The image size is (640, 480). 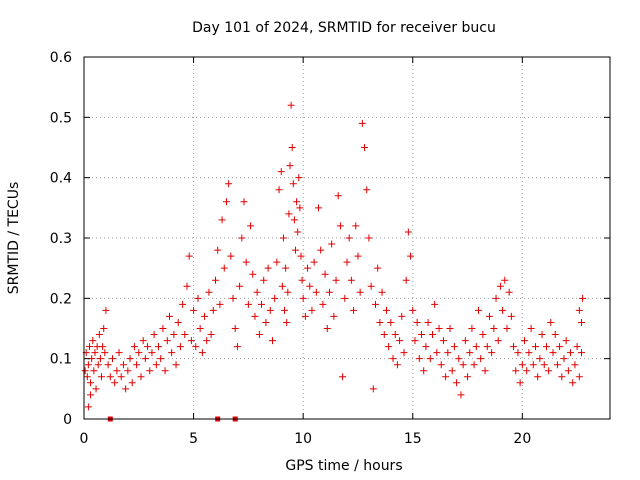 What do you see at coordinates (61, 360) in the screenshot?
I see `y-tick-label: 0.1` at bounding box center [61, 360].